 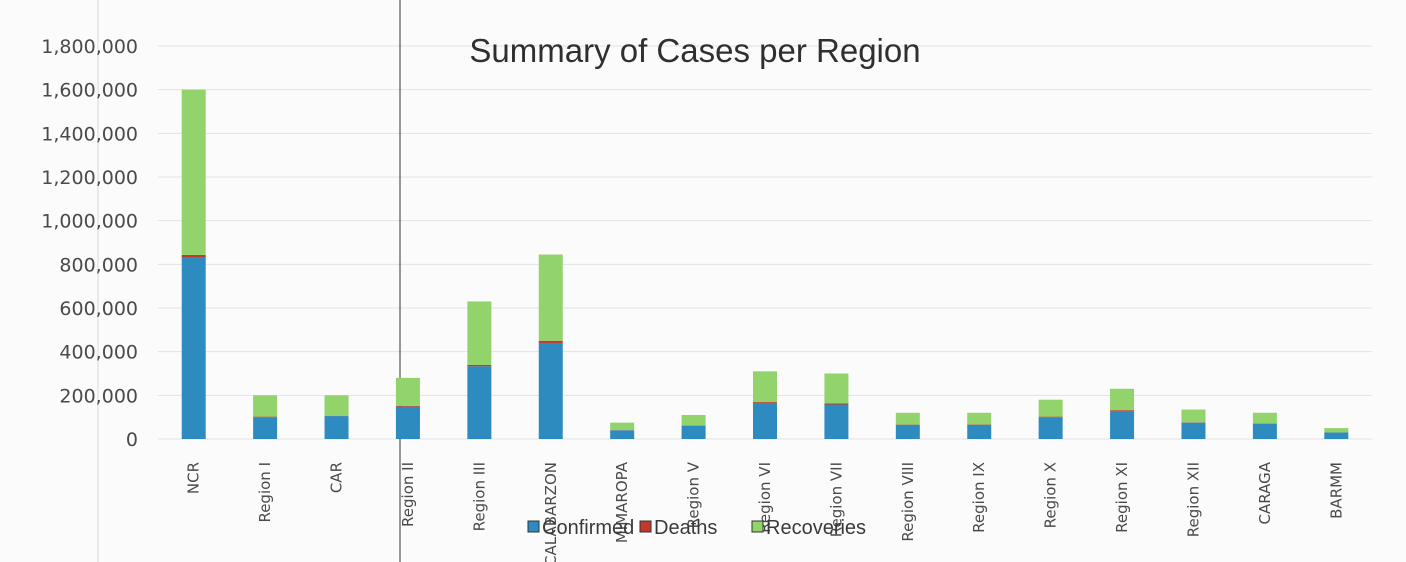 What do you see at coordinates (98, 265) in the screenshot?
I see `y-tick-label: 800,000` at bounding box center [98, 265].